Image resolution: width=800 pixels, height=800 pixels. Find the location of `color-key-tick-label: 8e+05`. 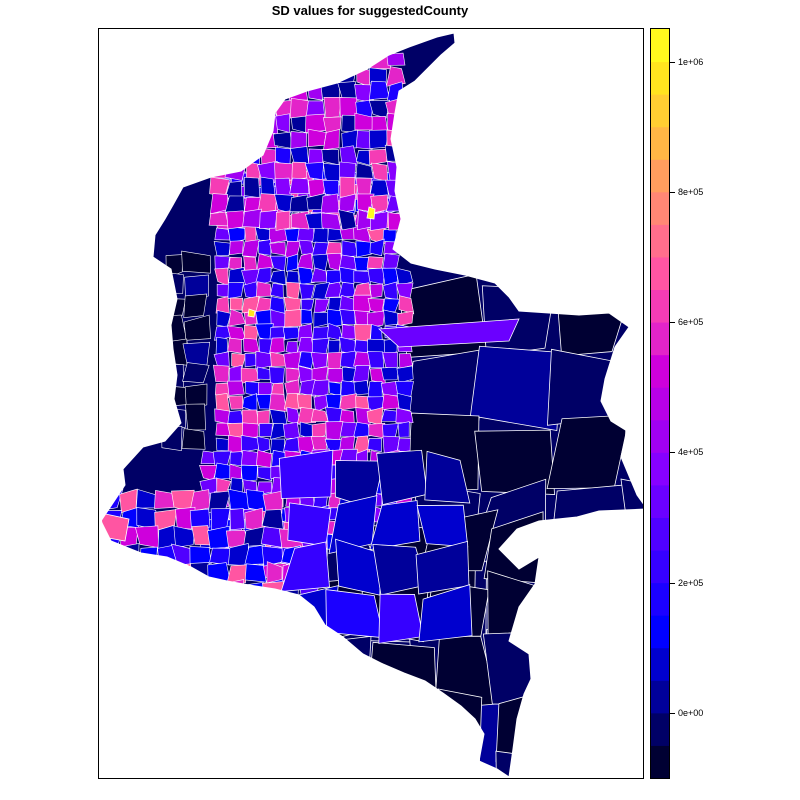

color-key-tick-label: 8e+05 is located at coordinates (691, 191).